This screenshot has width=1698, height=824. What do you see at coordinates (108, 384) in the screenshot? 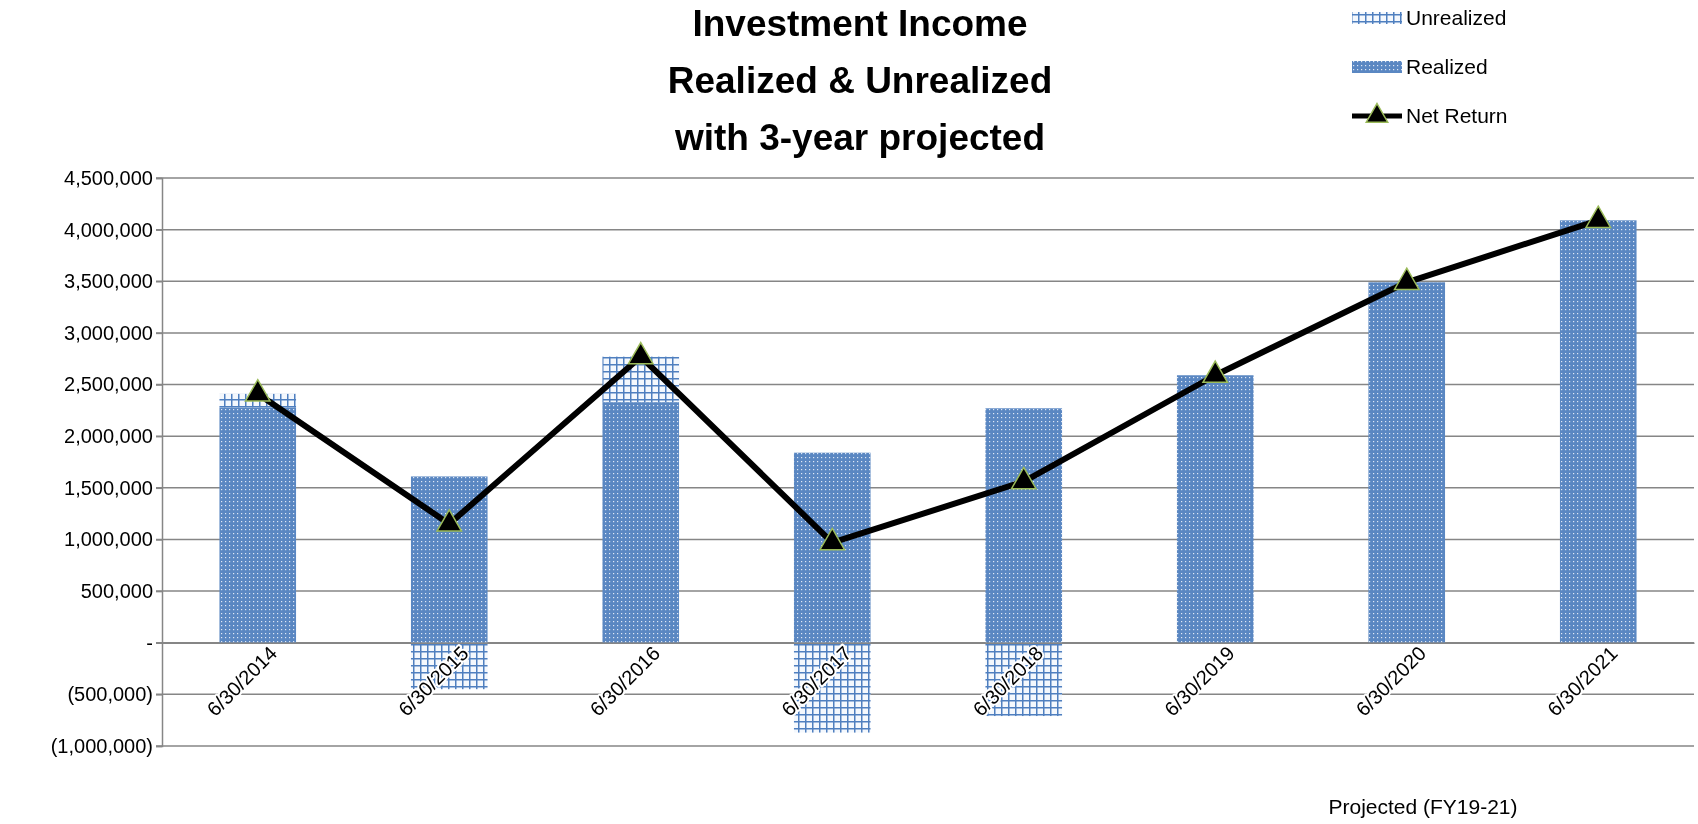
I see `y-tick-label: 2,500,000` at bounding box center [108, 384].